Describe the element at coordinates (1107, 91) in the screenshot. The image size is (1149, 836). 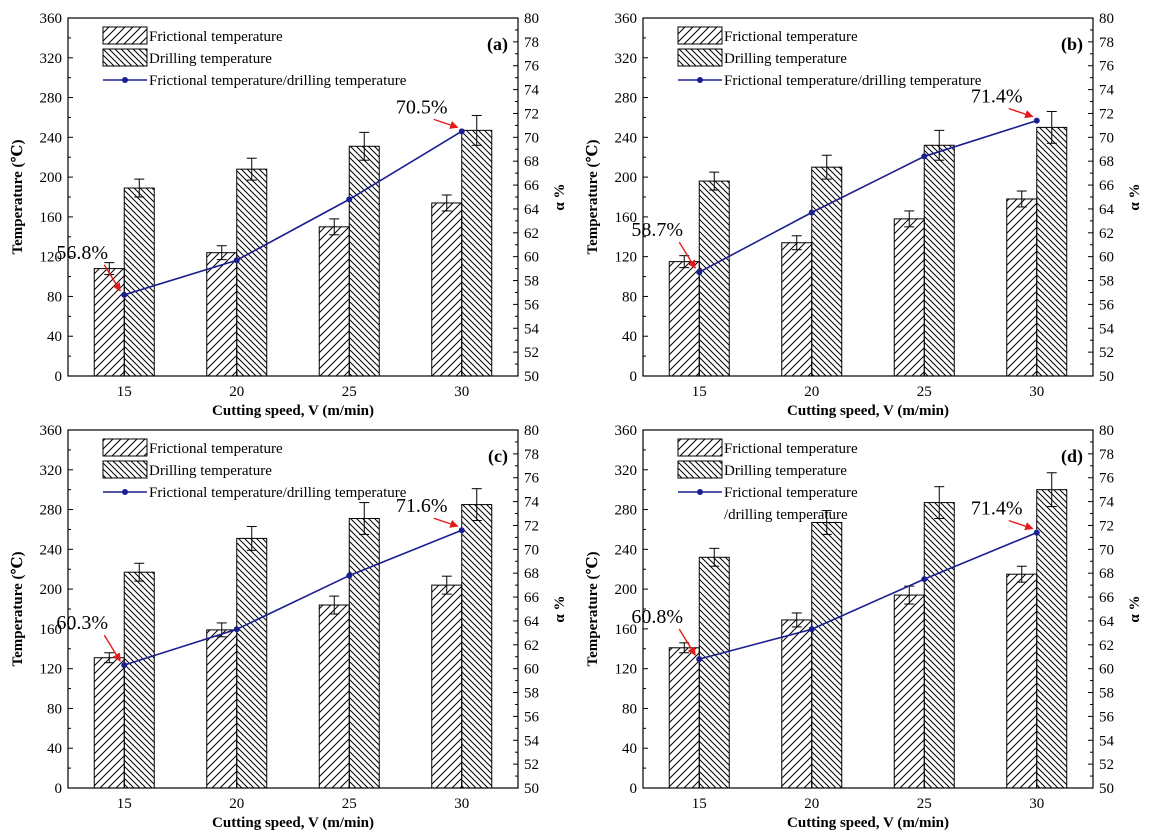
I see `y2-tick-label: 74` at that location.